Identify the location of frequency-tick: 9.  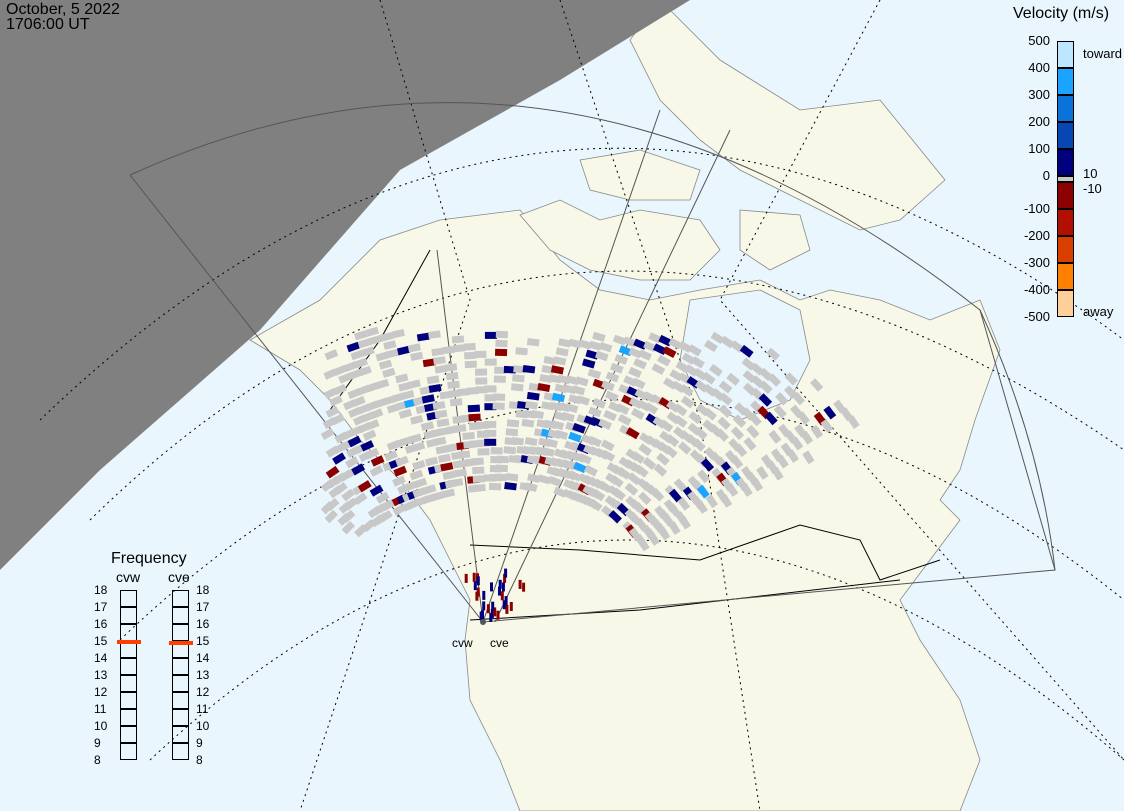
(199, 743).